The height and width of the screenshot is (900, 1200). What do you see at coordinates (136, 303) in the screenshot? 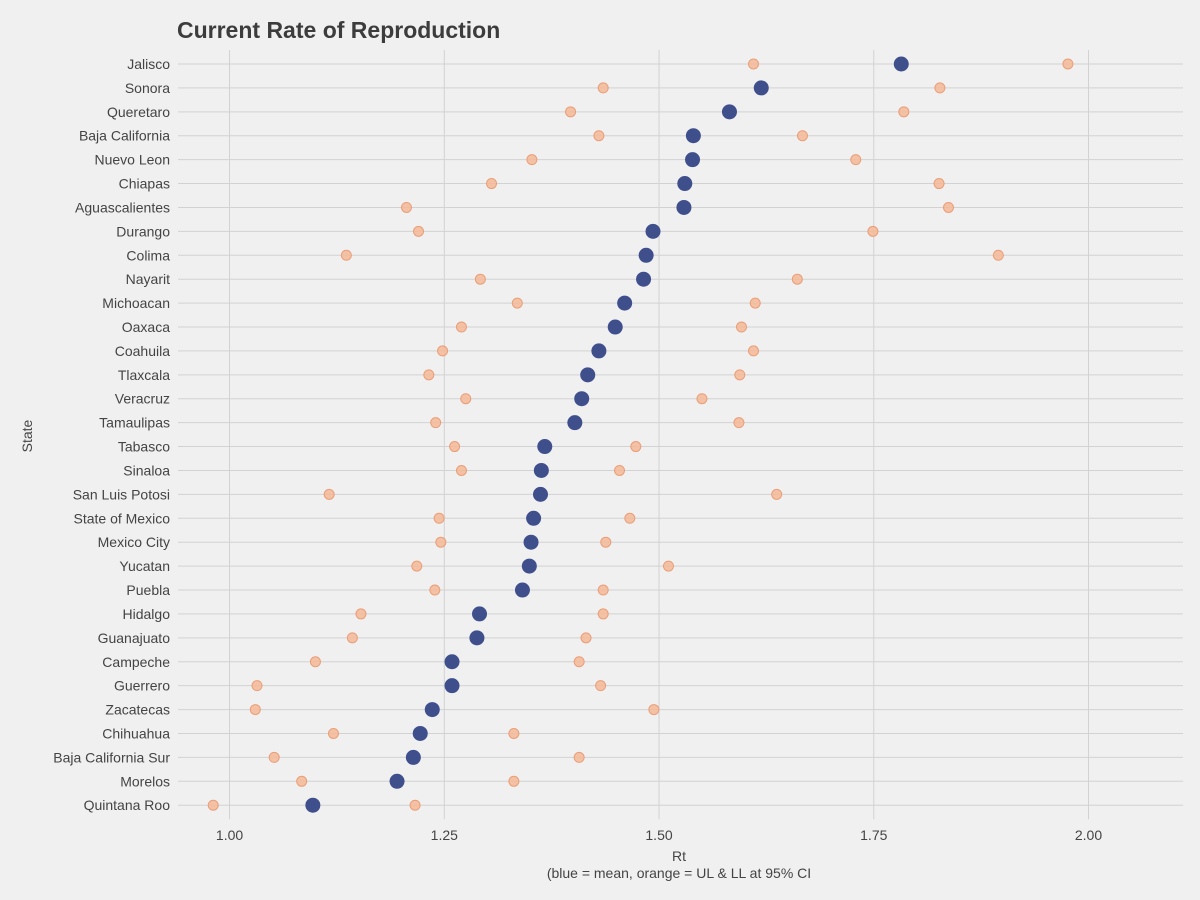
I see `y-tick-label: Michoacan` at bounding box center [136, 303].